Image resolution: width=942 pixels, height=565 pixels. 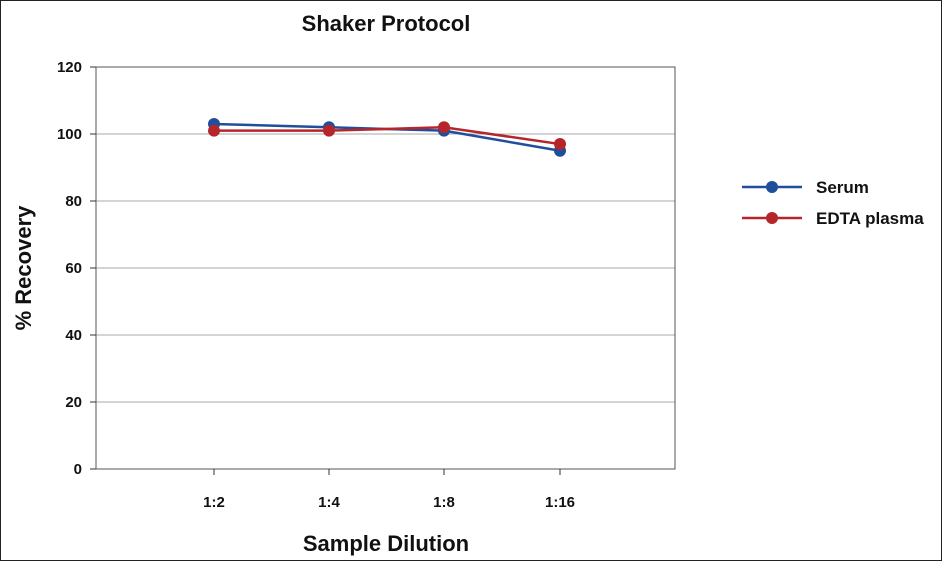 I want to click on x-axis-ticks: 1:2 1:4 1:8 1:16, so click(x=389, y=490).